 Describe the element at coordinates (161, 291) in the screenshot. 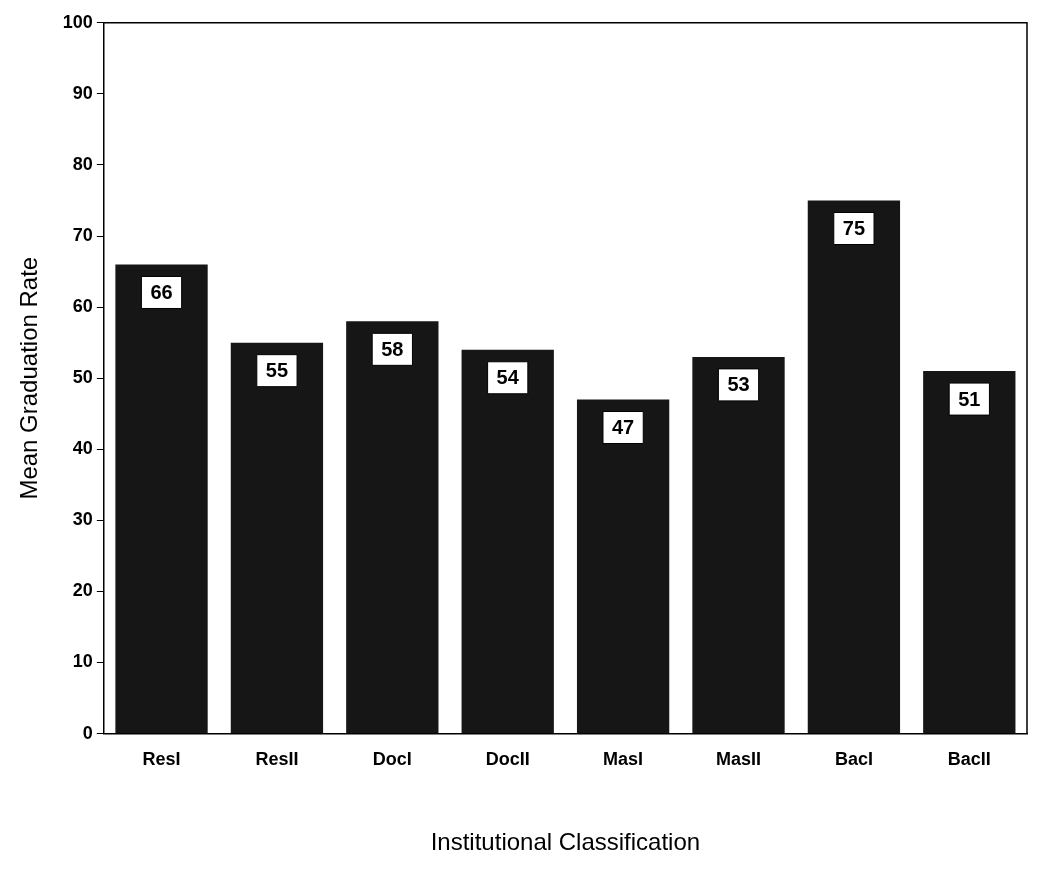

I see `data-label: 66` at that location.